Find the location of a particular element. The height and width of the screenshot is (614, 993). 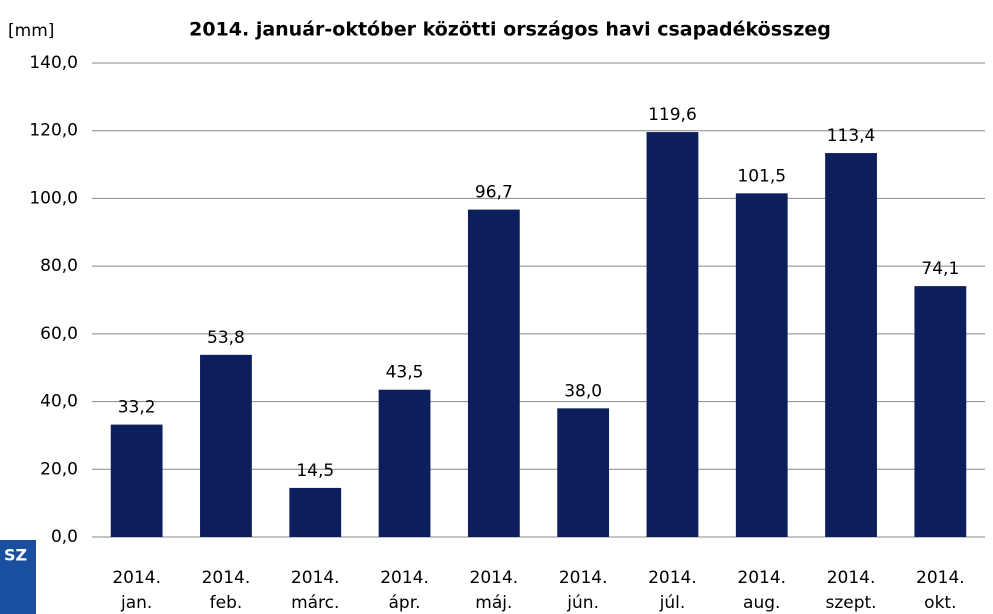

y-axis-label: [mm] is located at coordinates (31, 31).